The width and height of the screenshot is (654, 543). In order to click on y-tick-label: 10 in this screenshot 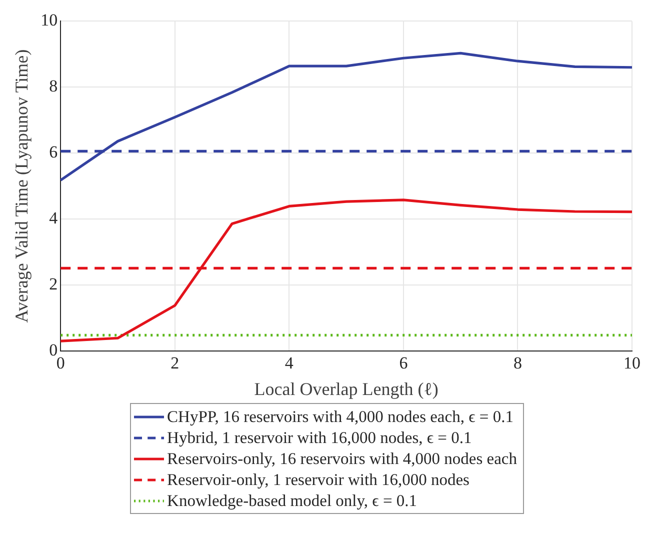, I will do `click(49, 20)`.